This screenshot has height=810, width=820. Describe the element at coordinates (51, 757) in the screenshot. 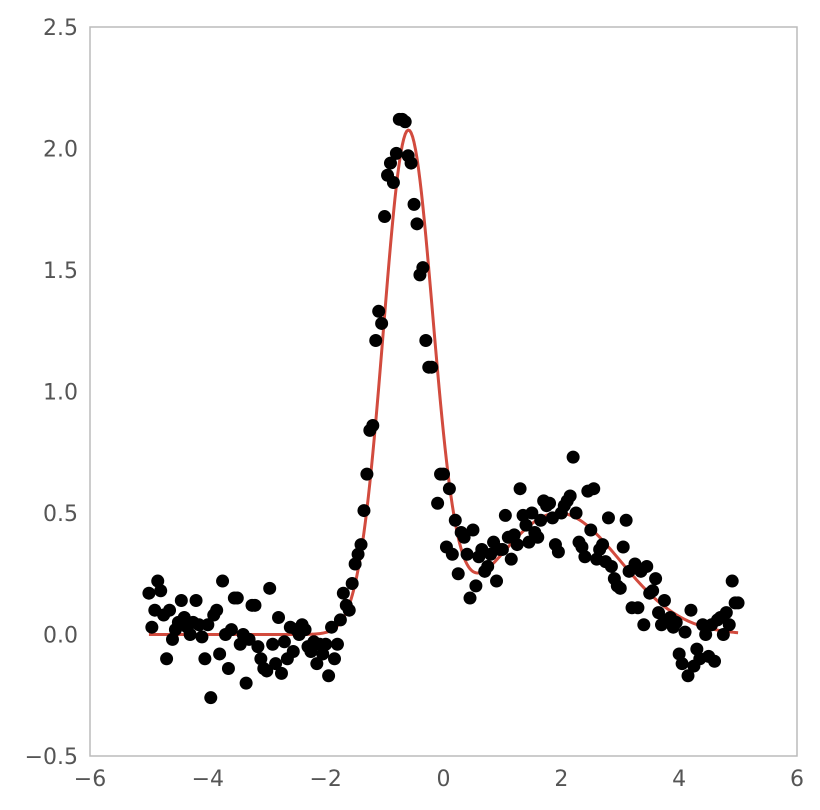

I see `y-tick-label: −0.5` at that location.